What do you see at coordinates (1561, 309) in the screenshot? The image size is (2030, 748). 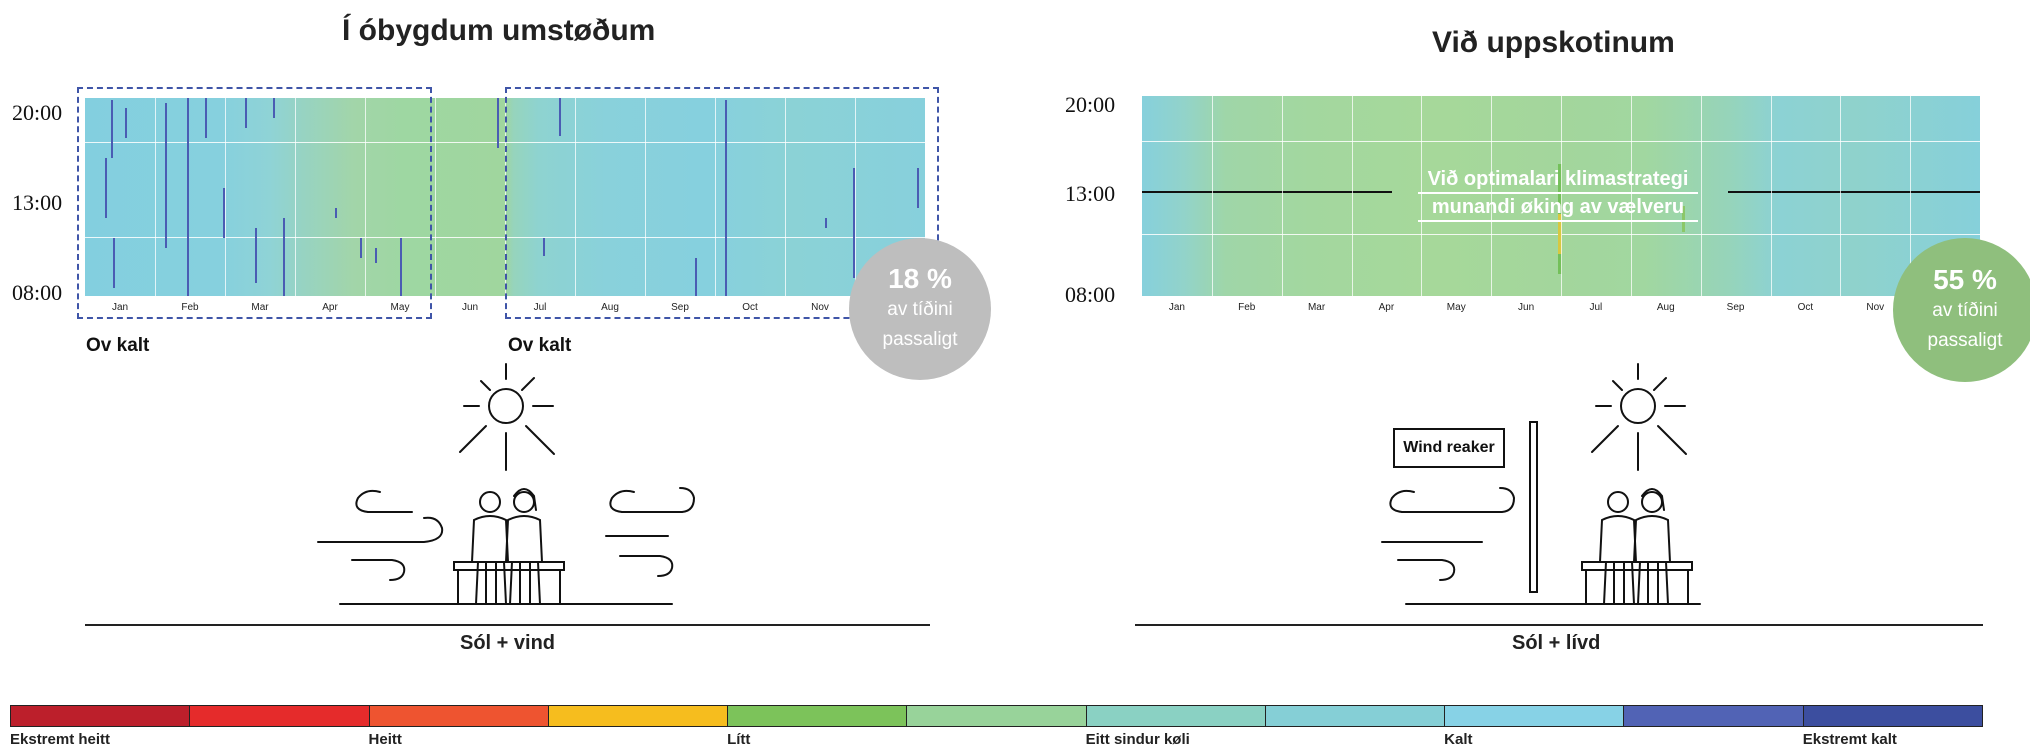 I see `right-month-axis: Jan Feb Mar Apr May Jun Jul Aug Sep Oct Nov` at bounding box center [1561, 309].